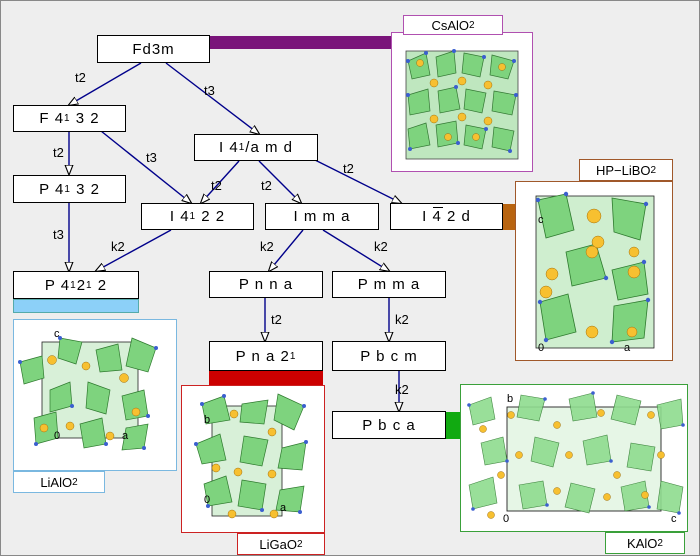 The width and height of the screenshot is (700, 556). What do you see at coordinates (266, 284) in the screenshot?
I see `space-group-pnna: P n n a` at bounding box center [266, 284].